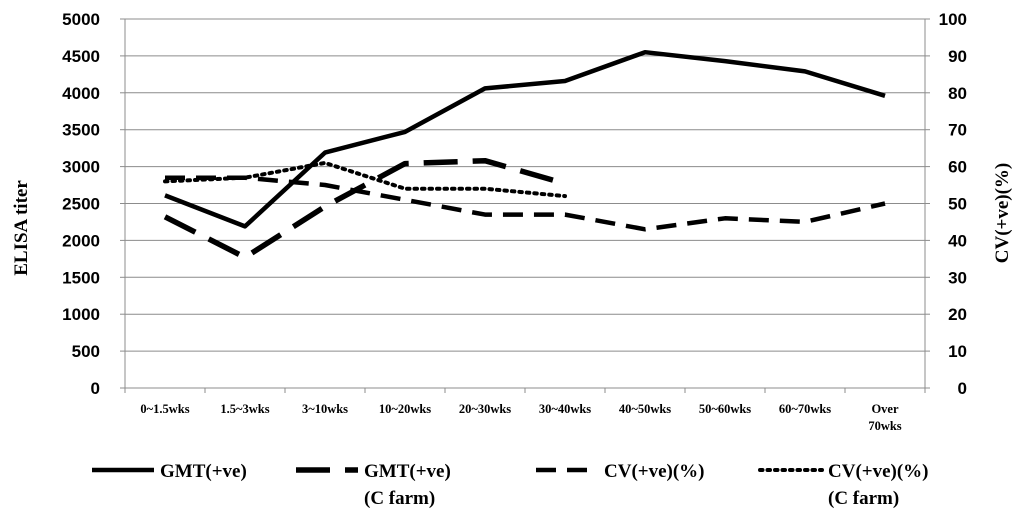 The image size is (1018, 510). Describe the element at coordinates (957, 240) in the screenshot. I see `right-tick-label: 40` at that location.